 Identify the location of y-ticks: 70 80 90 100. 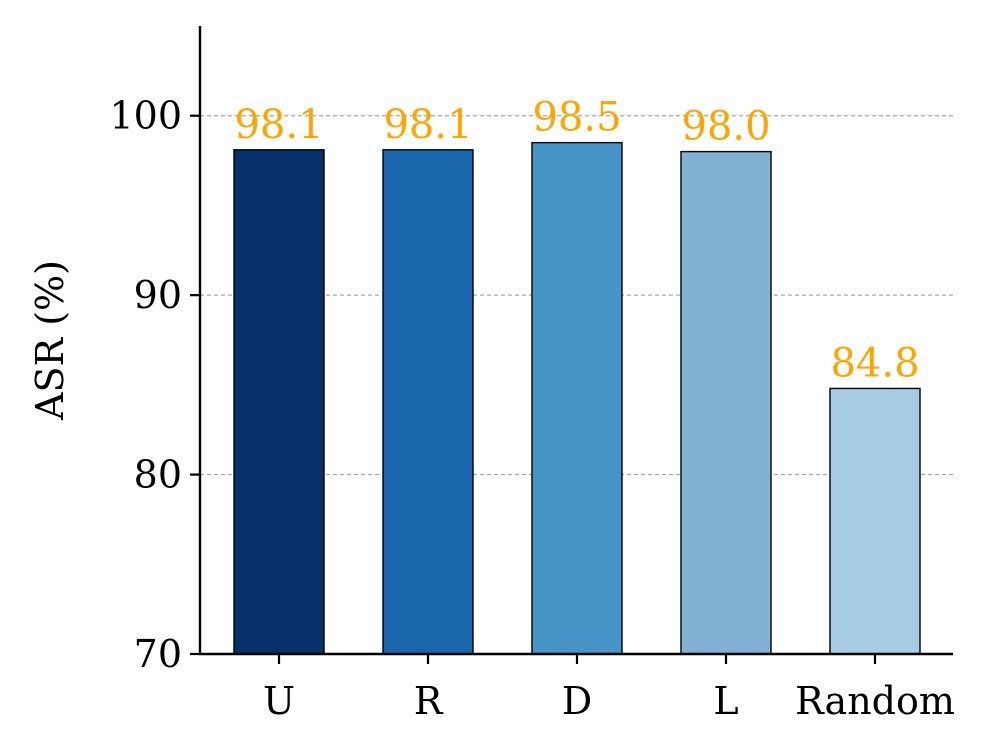
(154, 385).